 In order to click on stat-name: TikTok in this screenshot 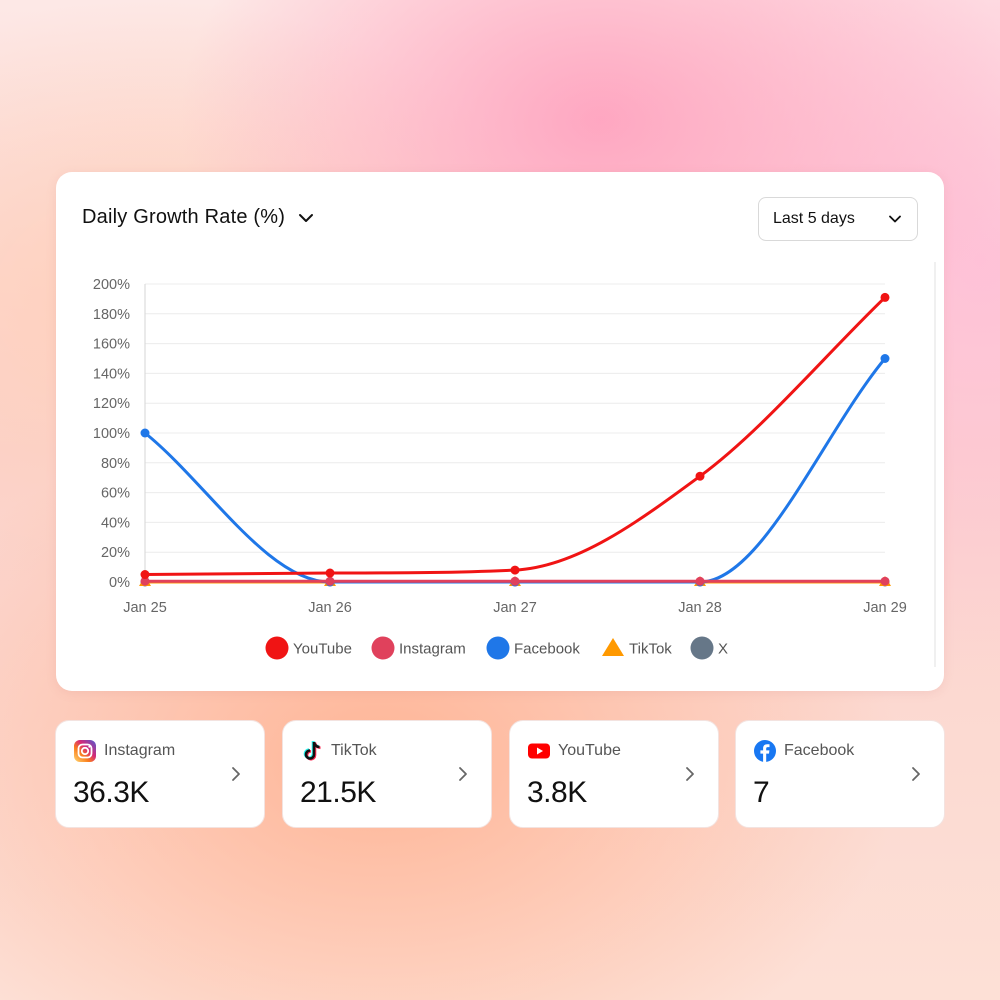, I will do `click(354, 750)`.